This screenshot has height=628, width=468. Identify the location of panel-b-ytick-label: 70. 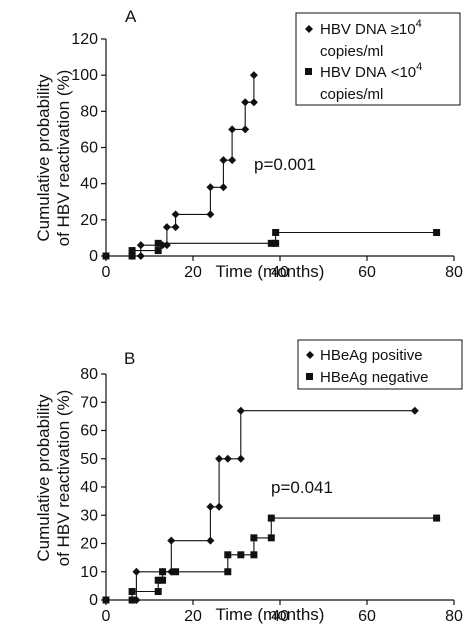
(89, 402).